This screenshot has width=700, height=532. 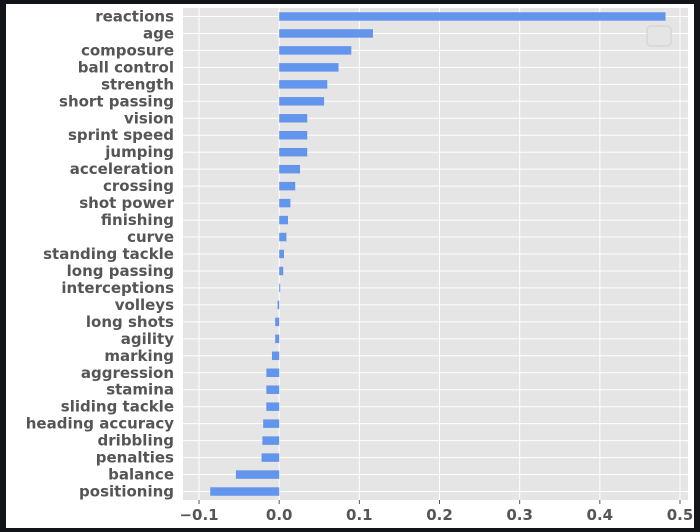 I want to click on category-label: marking, so click(x=139, y=356).